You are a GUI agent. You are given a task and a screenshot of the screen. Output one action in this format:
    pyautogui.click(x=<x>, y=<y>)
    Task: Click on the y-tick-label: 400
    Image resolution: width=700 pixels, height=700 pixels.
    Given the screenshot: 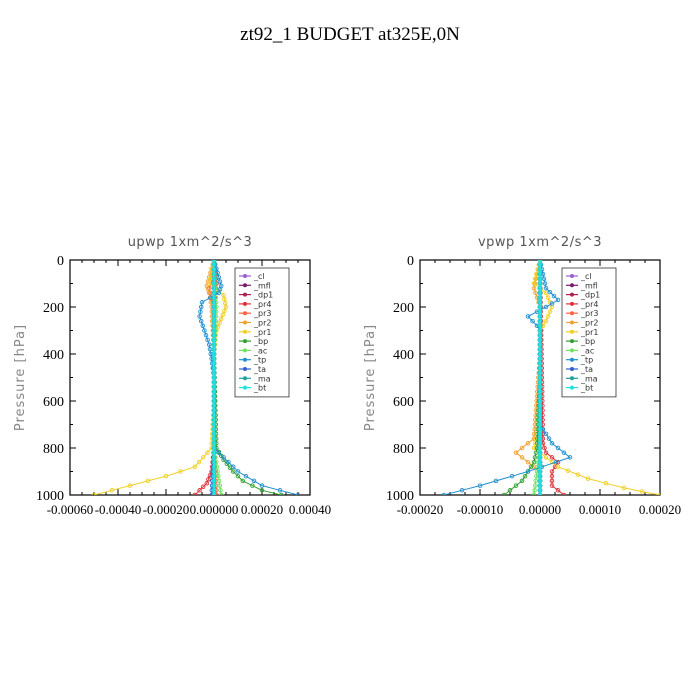 What is the action you would take?
    pyautogui.click(x=53, y=355)
    